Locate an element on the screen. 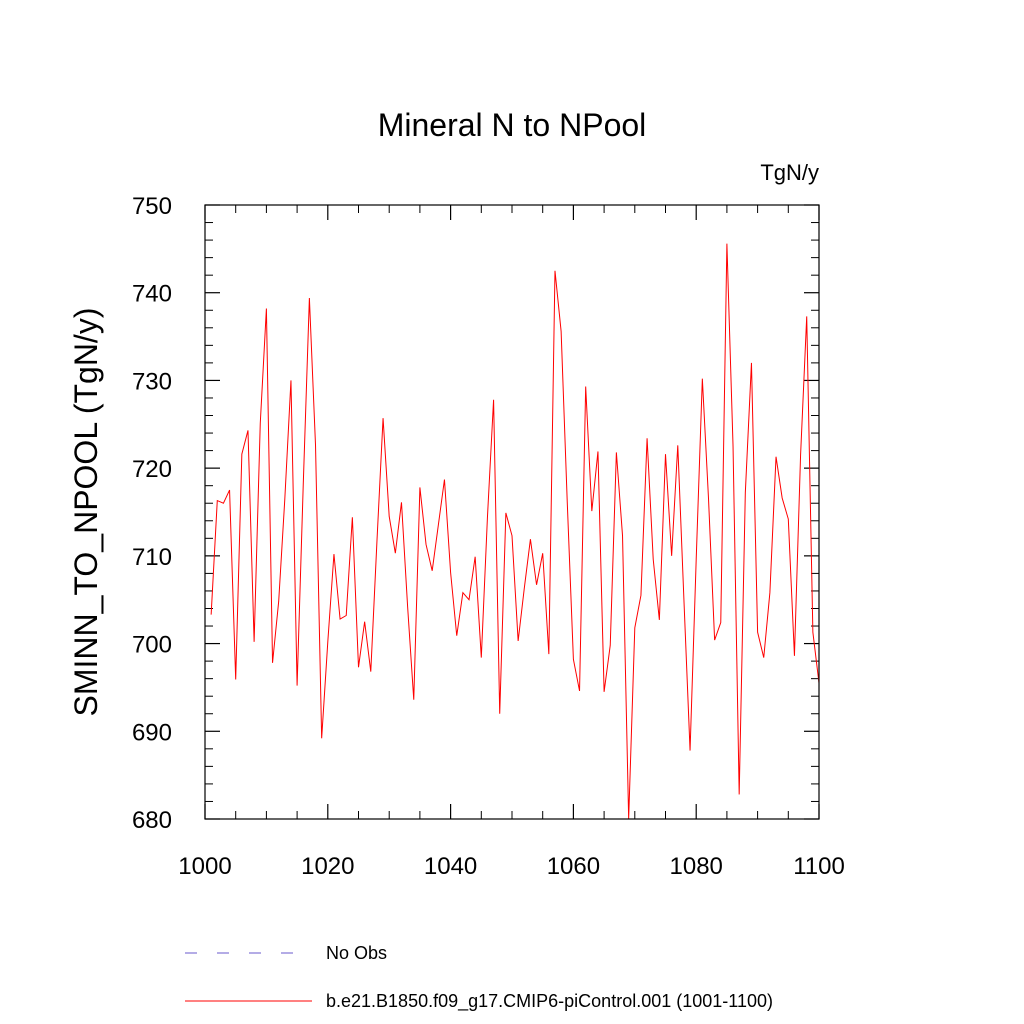  units-label: TgN/y is located at coordinates (789, 172).